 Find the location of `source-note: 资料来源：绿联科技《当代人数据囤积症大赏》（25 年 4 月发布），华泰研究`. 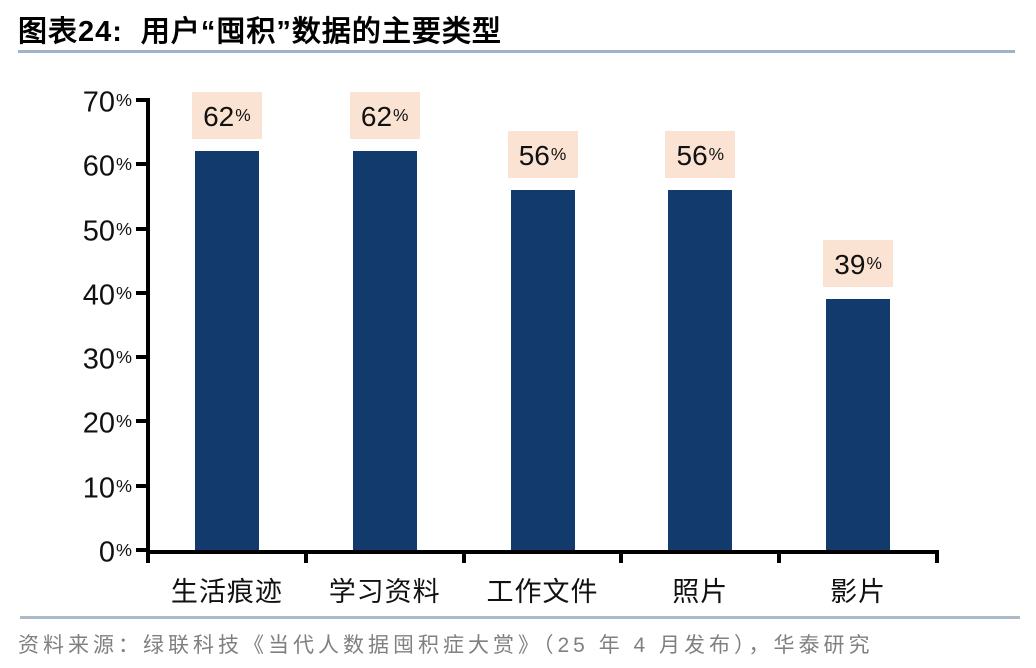

source-note: 资料来源：绿联科技《当代人数据囤积症大赏》（25 年 4 月发布），华泰研究 is located at coordinates (446, 645).